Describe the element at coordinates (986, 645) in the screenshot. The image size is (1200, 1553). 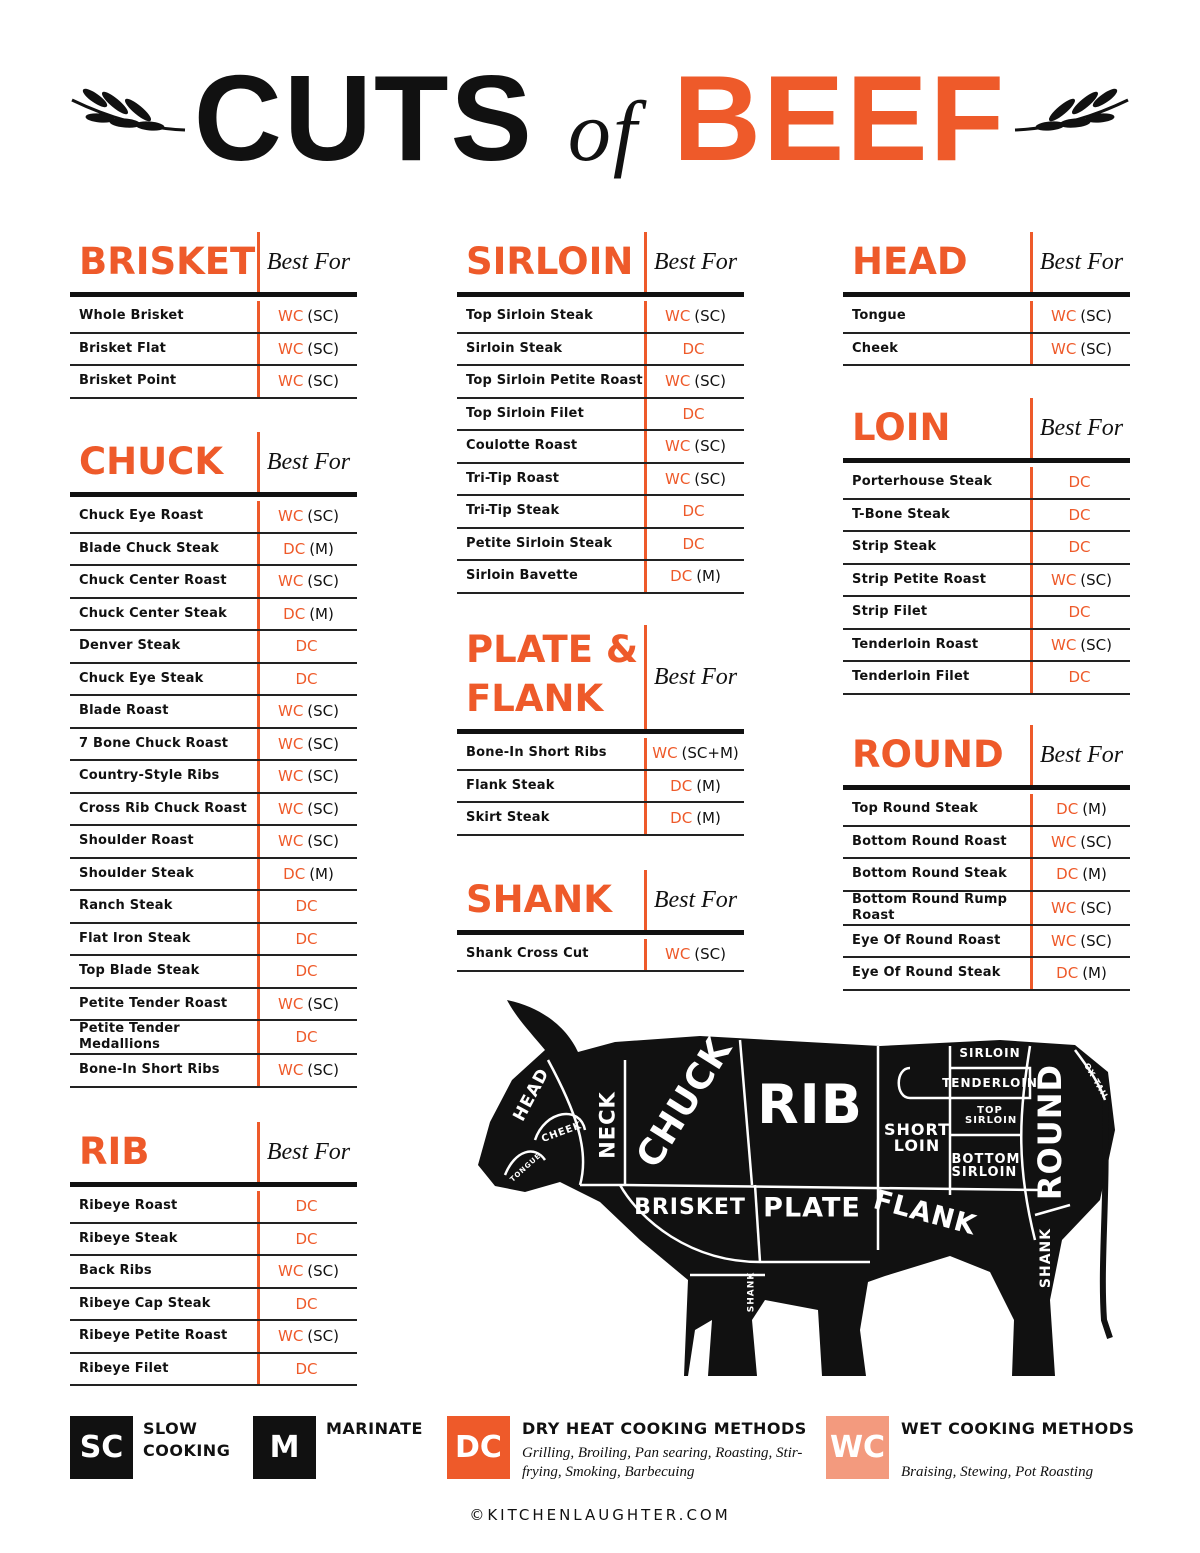
I see `cut-row: Tenderloin Roast WC (SC)` at that location.